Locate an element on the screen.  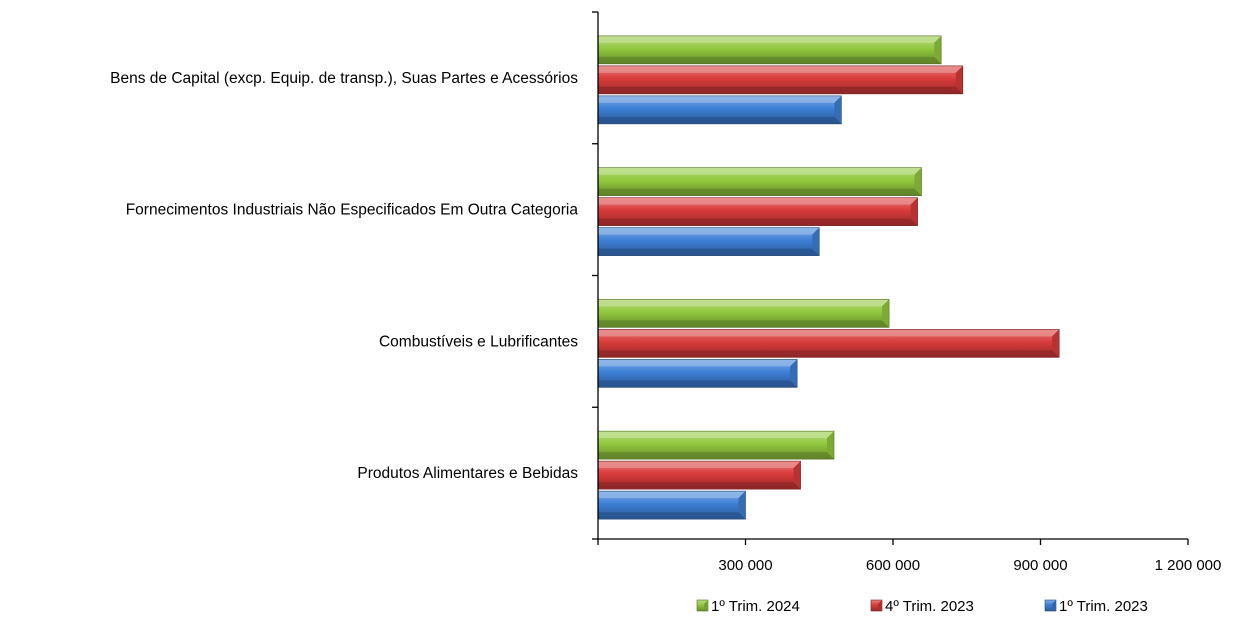
legend-item: 1º Trim. 2023 is located at coordinates (1096, 606).